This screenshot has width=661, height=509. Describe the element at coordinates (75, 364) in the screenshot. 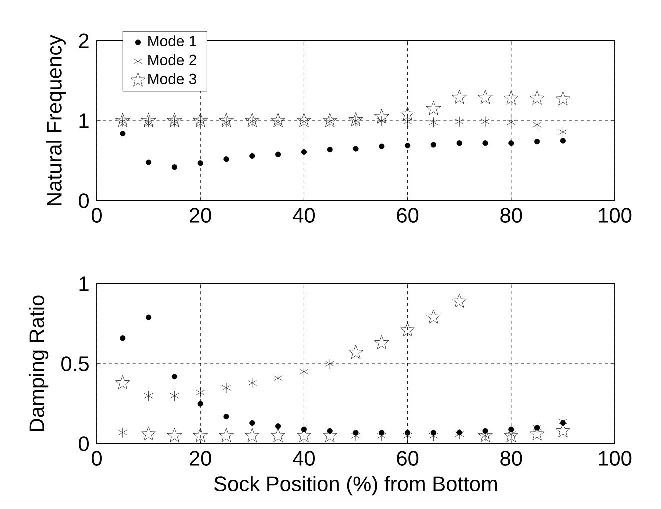

I see `y-tick-label: 0.5` at that location.